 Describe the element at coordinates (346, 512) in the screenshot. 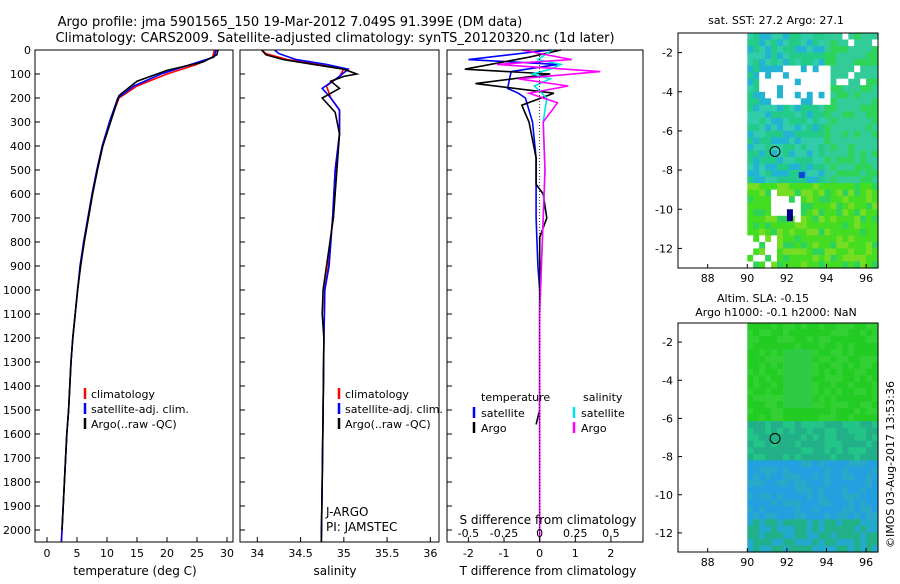

I see `float-program: J-ARGO` at that location.